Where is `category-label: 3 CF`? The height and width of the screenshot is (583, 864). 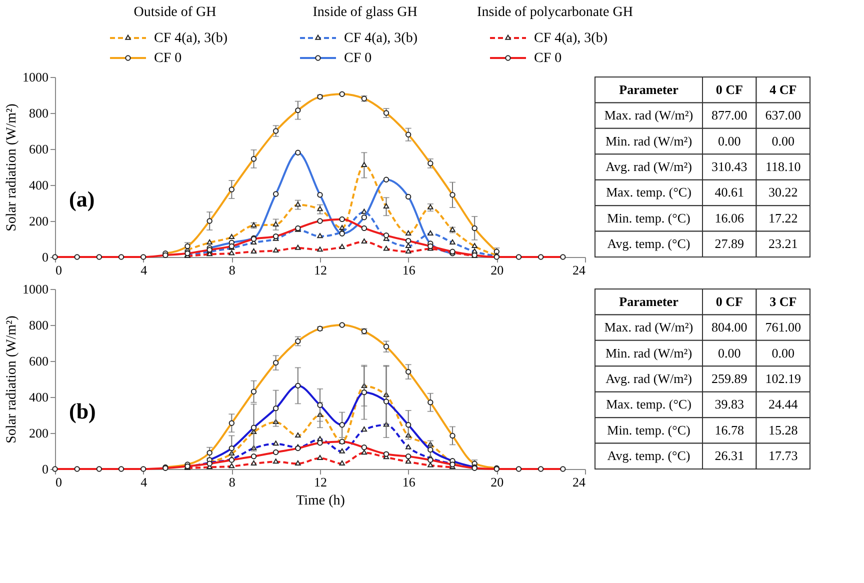 category-label: 3 CF is located at coordinates (783, 301).